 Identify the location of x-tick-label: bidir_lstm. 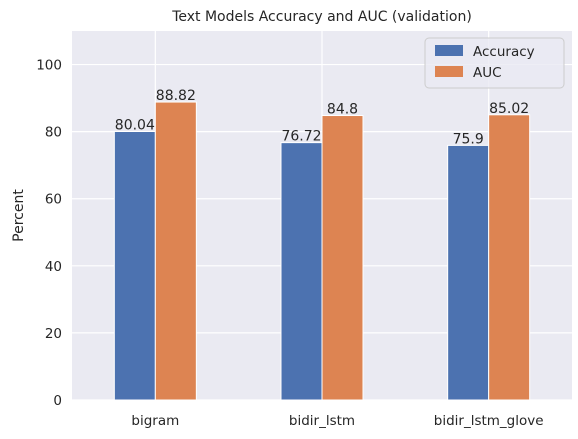
(322, 421).